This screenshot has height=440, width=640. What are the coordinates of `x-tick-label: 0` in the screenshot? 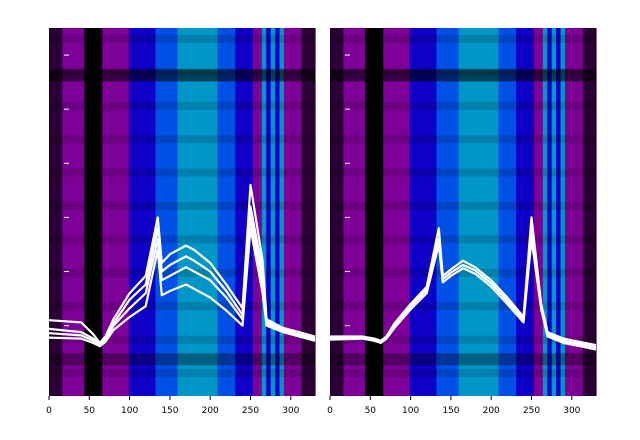 It's located at (49, 411).